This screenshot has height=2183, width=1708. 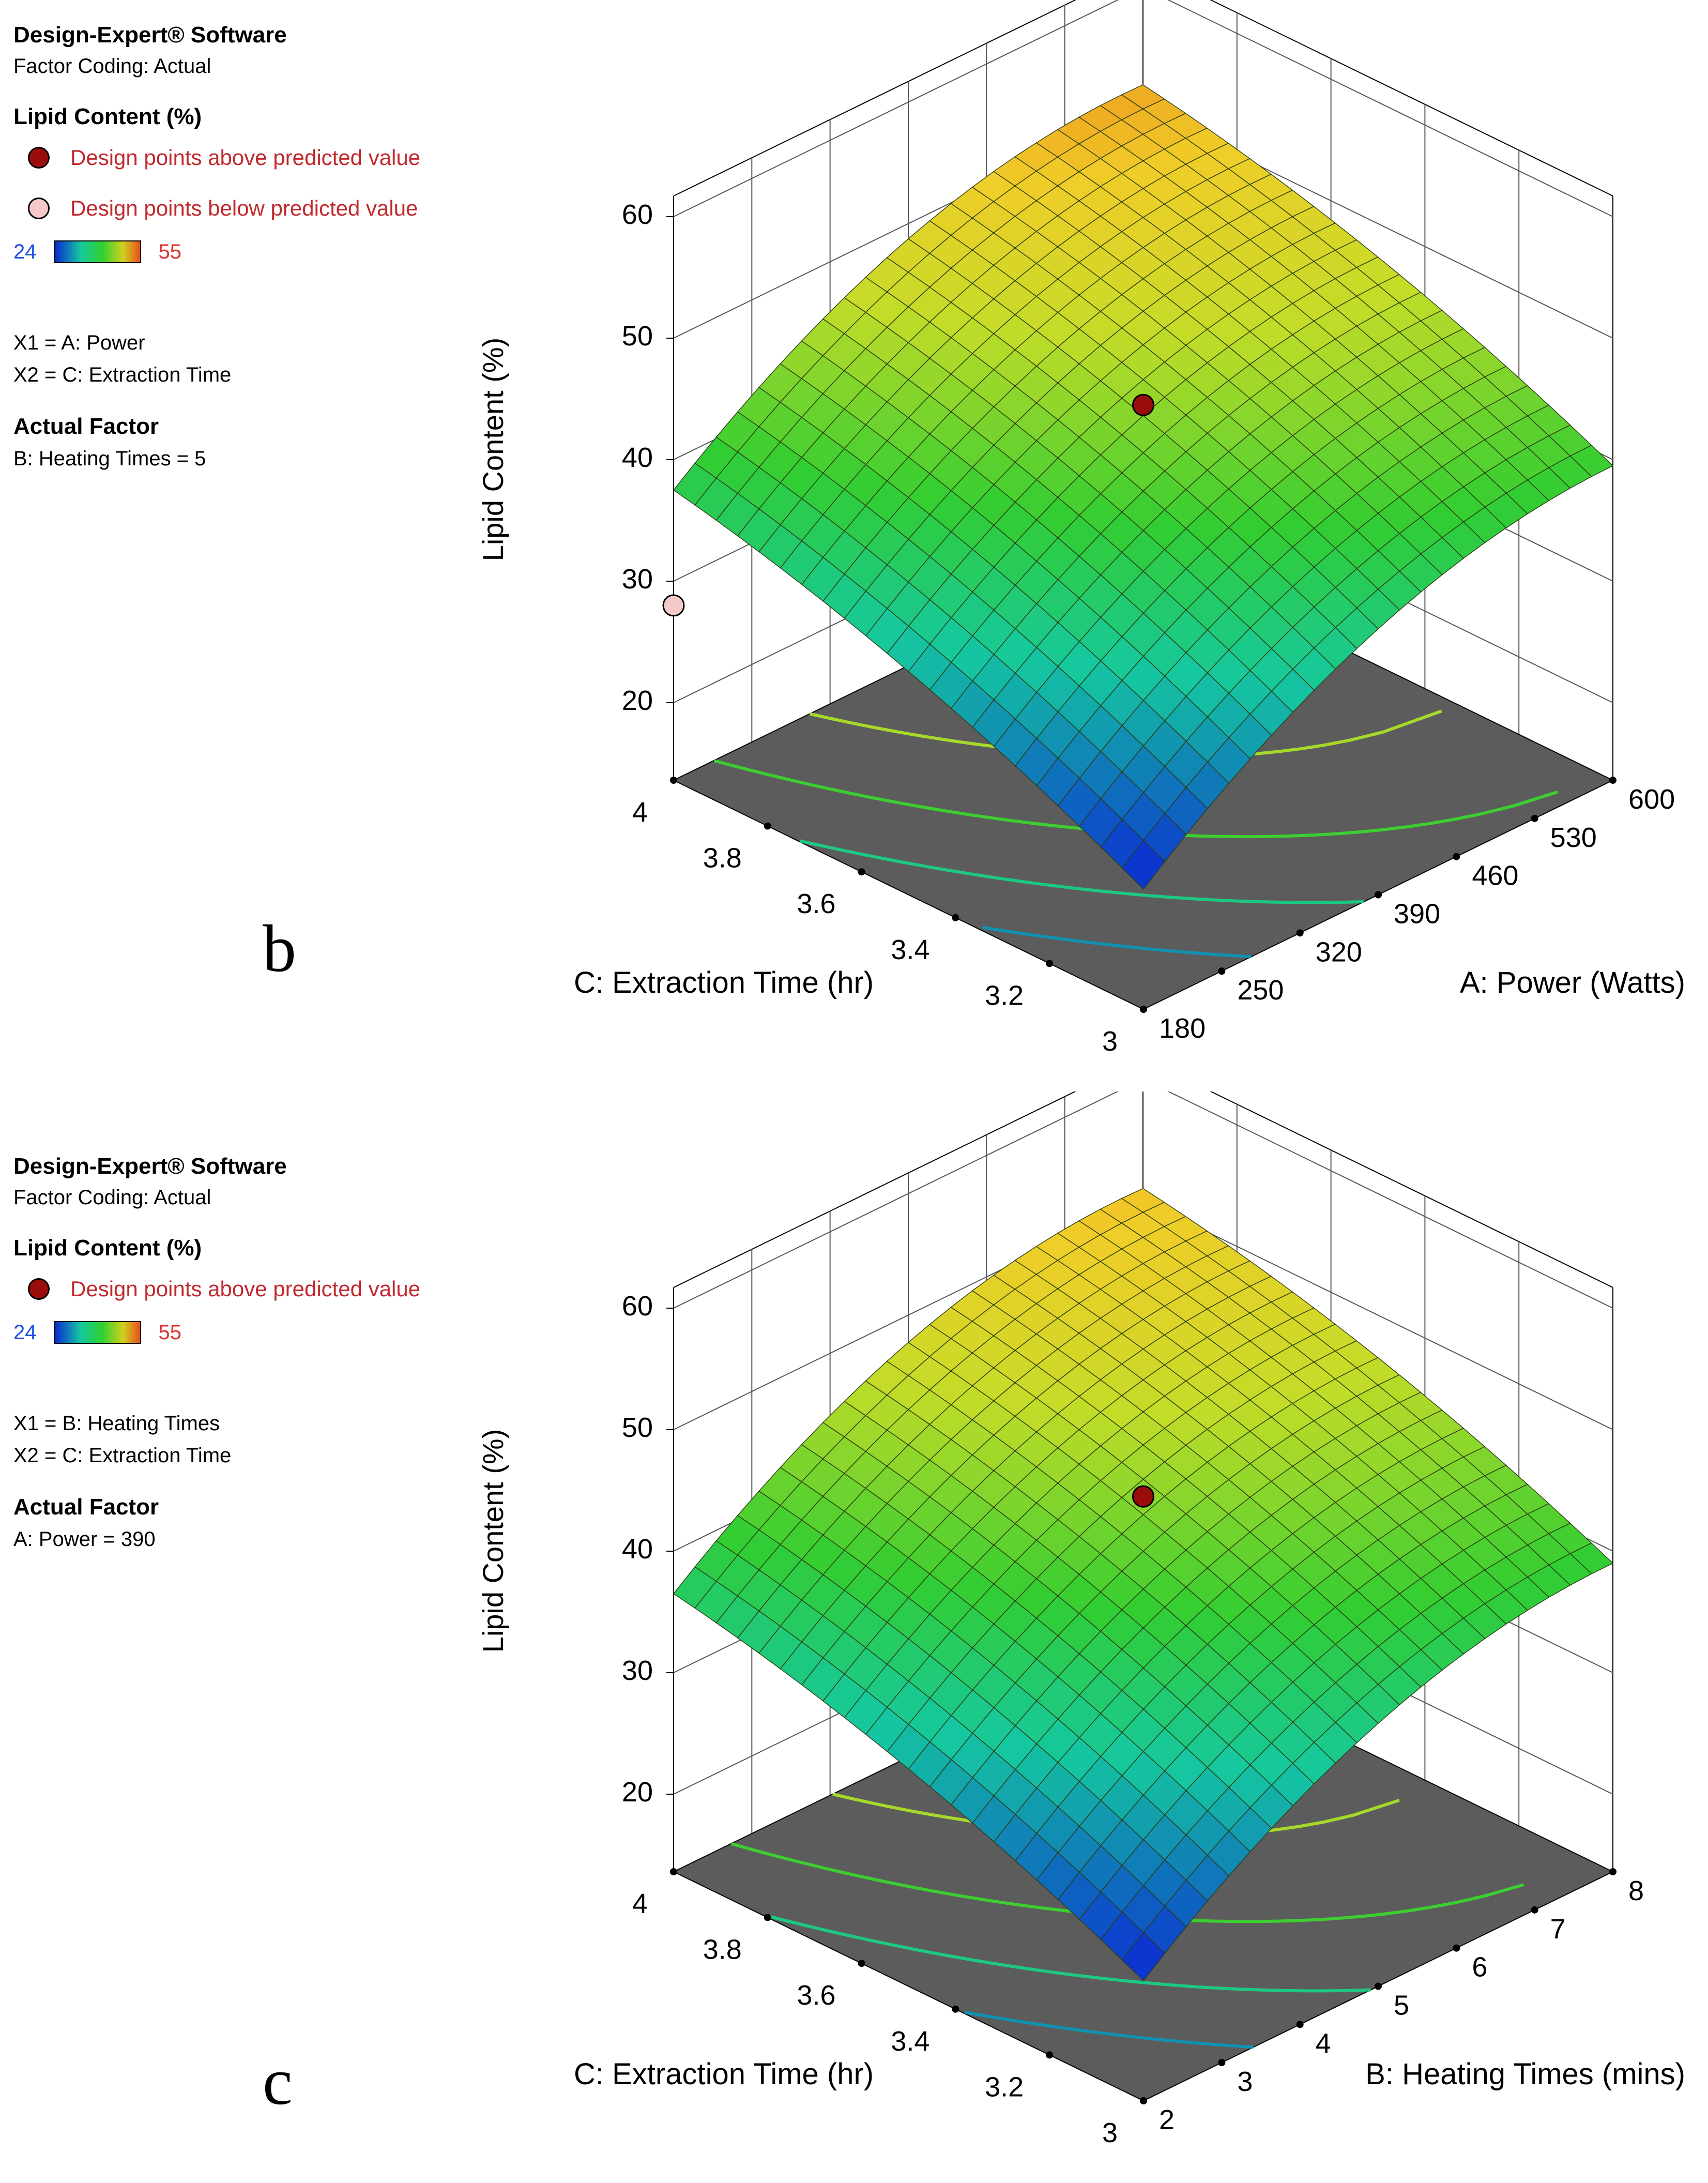 What do you see at coordinates (1143, 1190) in the screenshot?
I see `box-top-edge` at bounding box center [1143, 1190].